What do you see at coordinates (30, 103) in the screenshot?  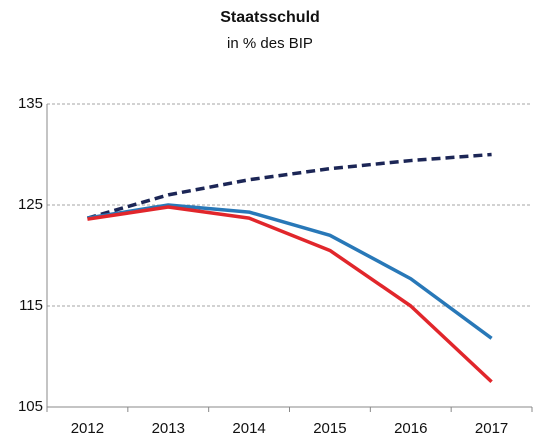 I see `y-tick-label: 135` at bounding box center [30, 103].